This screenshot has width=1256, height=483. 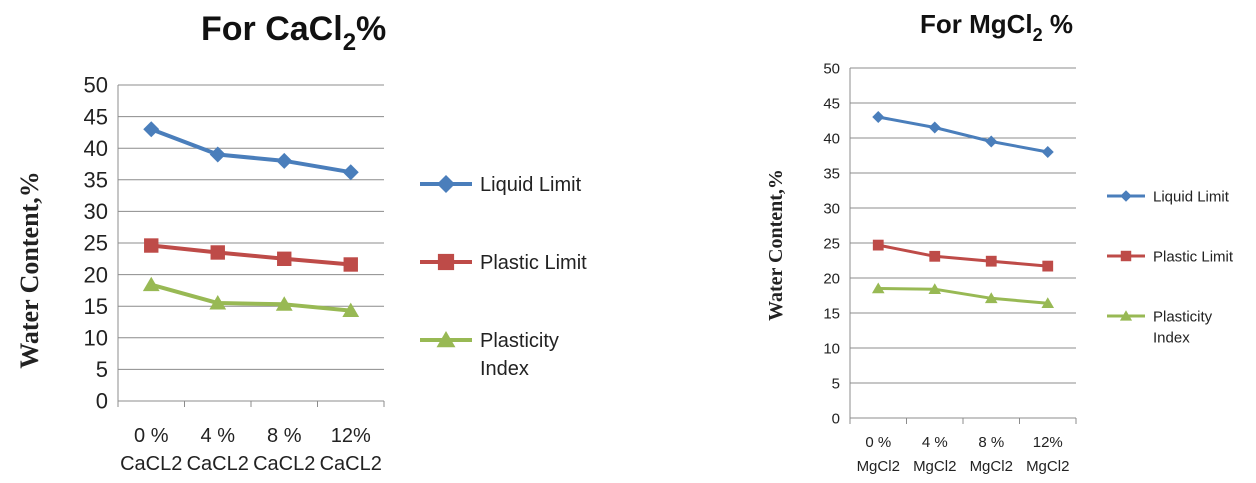 What do you see at coordinates (976, 24) in the screenshot?
I see `chart-title-main: For MgCl` at bounding box center [976, 24].